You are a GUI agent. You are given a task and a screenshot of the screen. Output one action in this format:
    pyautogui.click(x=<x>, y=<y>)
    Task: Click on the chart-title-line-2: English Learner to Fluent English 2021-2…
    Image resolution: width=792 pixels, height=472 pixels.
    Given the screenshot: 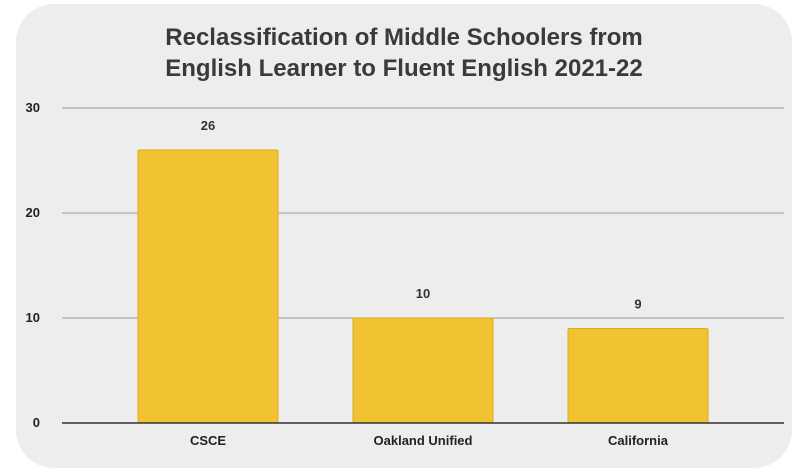 What is the action you would take?
    pyautogui.click(x=404, y=68)
    